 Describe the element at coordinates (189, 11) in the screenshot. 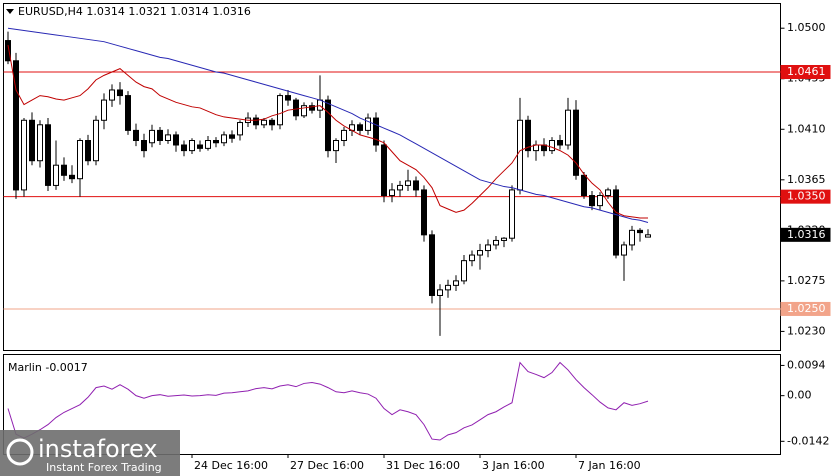

I see `ohlc-low: 1.0314` at that location.